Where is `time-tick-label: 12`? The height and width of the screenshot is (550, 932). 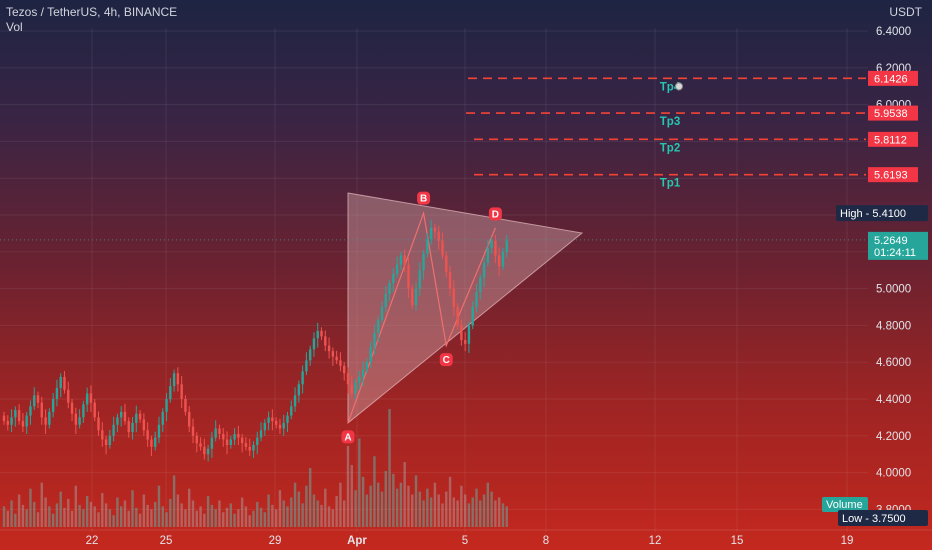 time-tick-label: 12 is located at coordinates (655, 541).